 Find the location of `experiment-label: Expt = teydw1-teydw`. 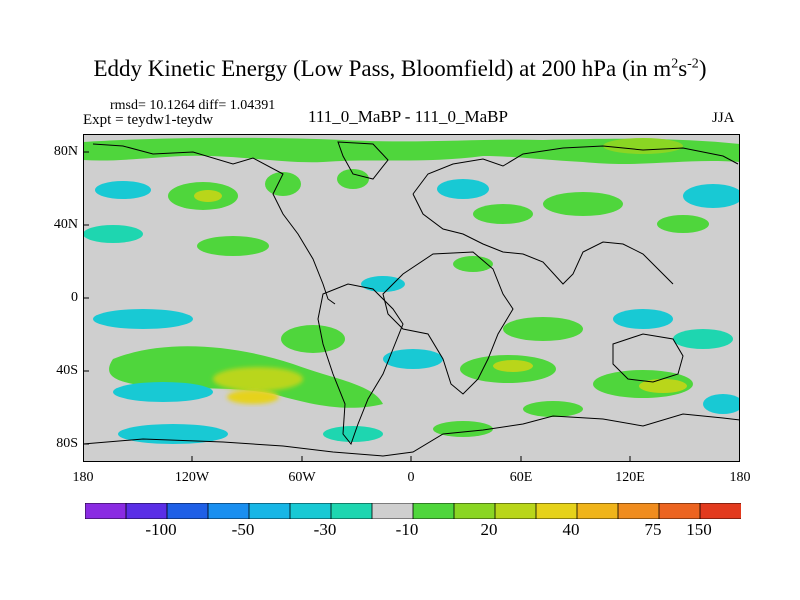

experiment-label: Expt = teydw1-teydw is located at coordinates (148, 120).